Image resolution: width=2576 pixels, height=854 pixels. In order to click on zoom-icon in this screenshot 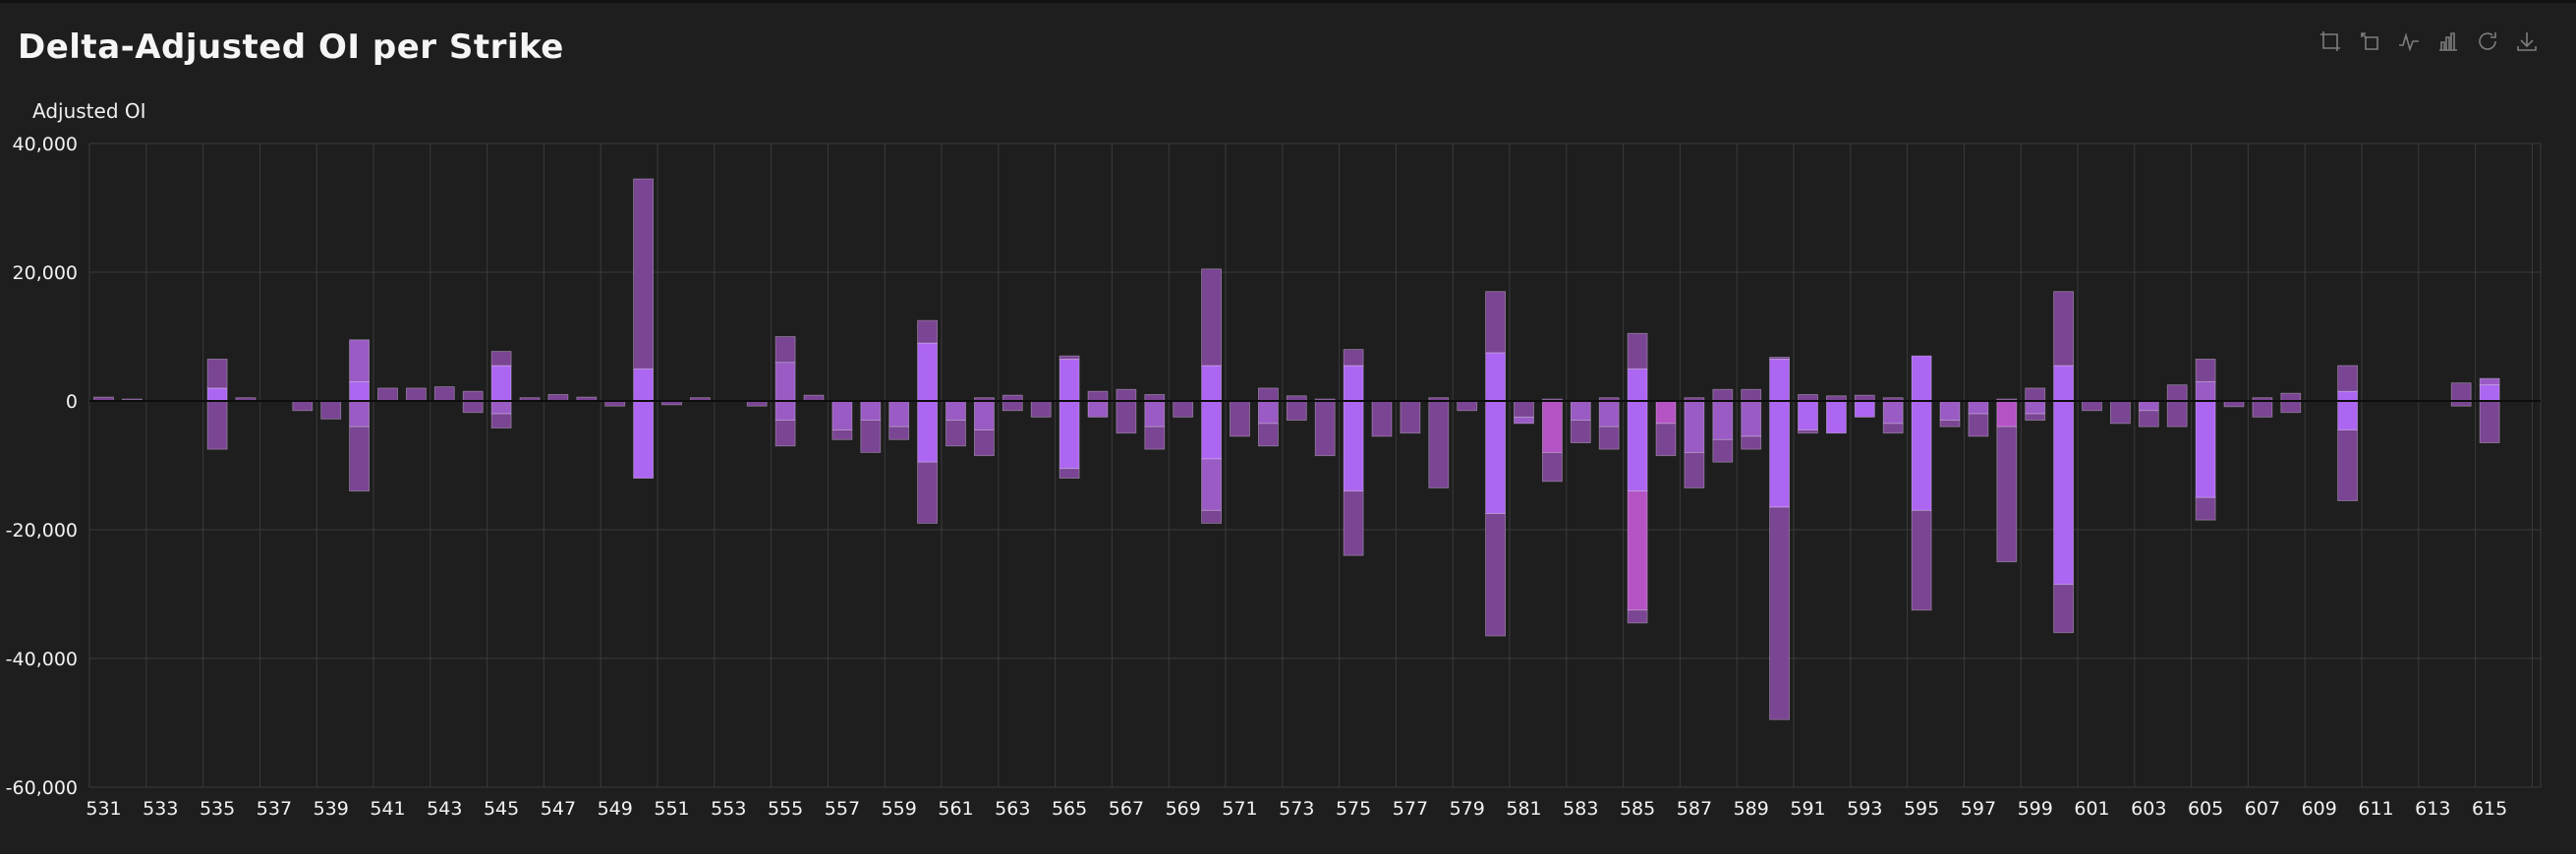, I will do `click(2330, 41)`.